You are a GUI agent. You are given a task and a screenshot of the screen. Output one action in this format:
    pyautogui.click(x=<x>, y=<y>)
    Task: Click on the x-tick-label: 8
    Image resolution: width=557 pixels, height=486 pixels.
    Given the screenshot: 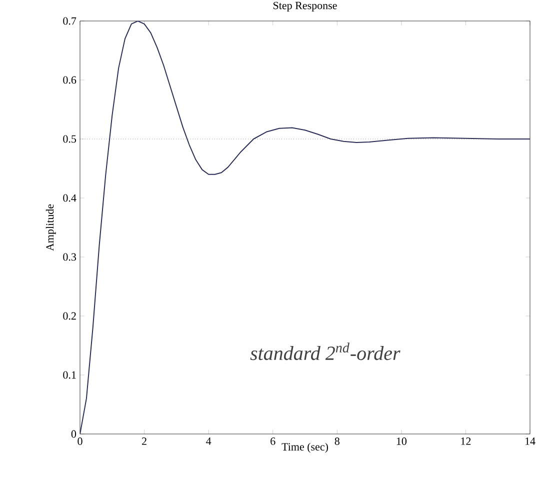 What is the action you would take?
    pyautogui.click(x=337, y=441)
    